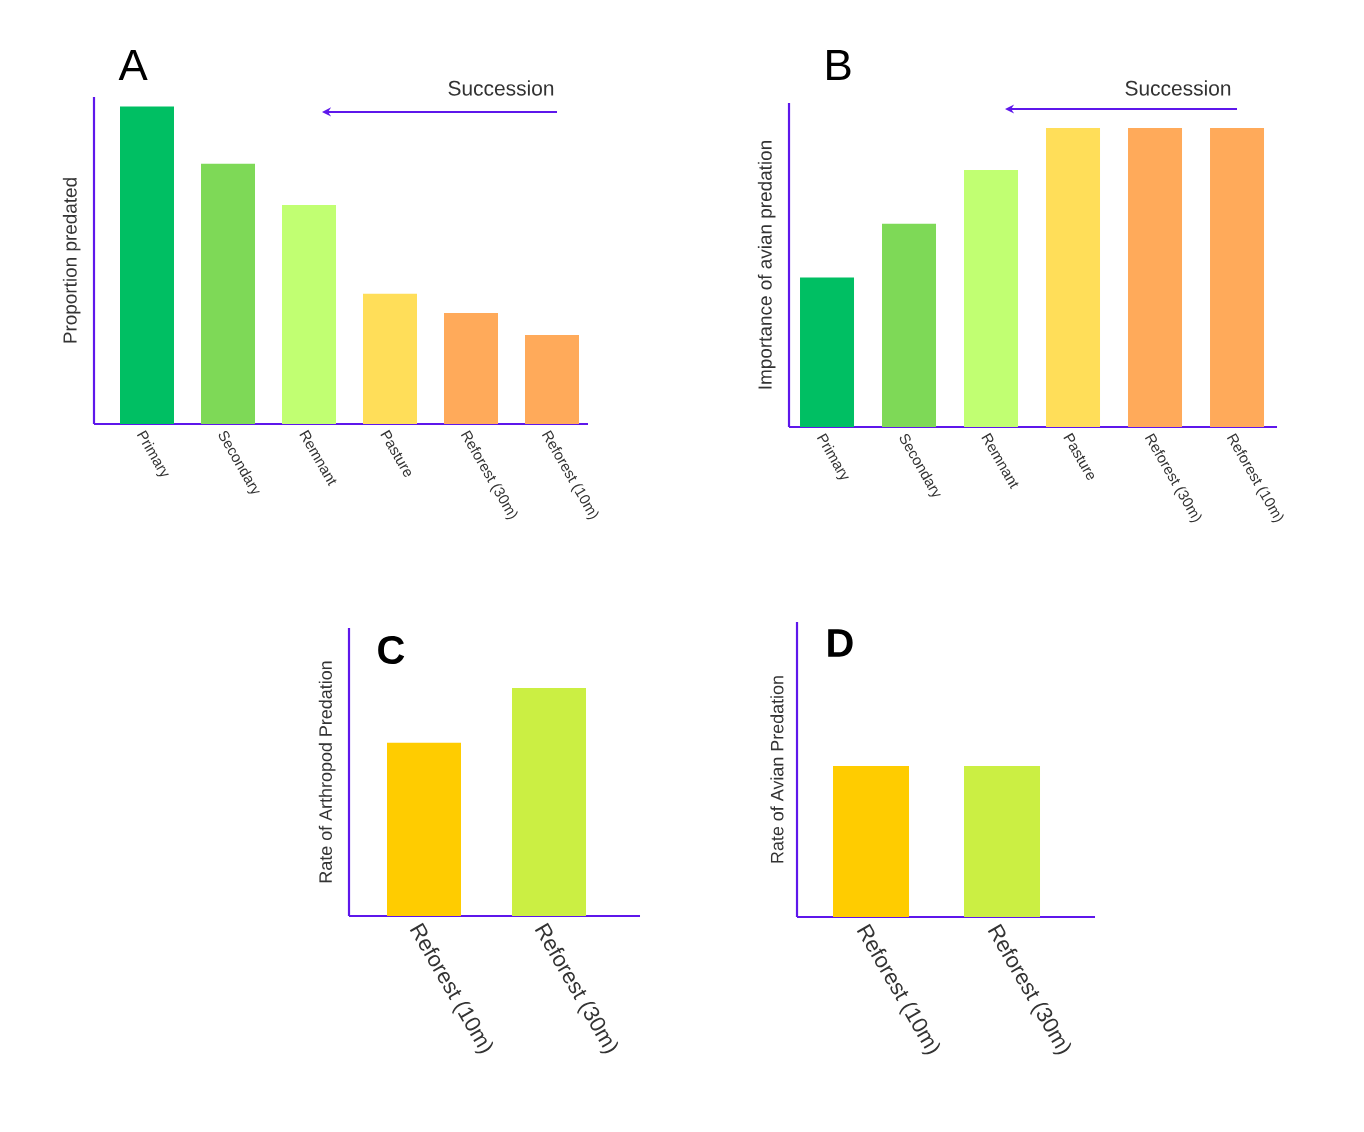  Describe the element at coordinates (133, 65) in the screenshot. I see `chart-title: A` at that location.